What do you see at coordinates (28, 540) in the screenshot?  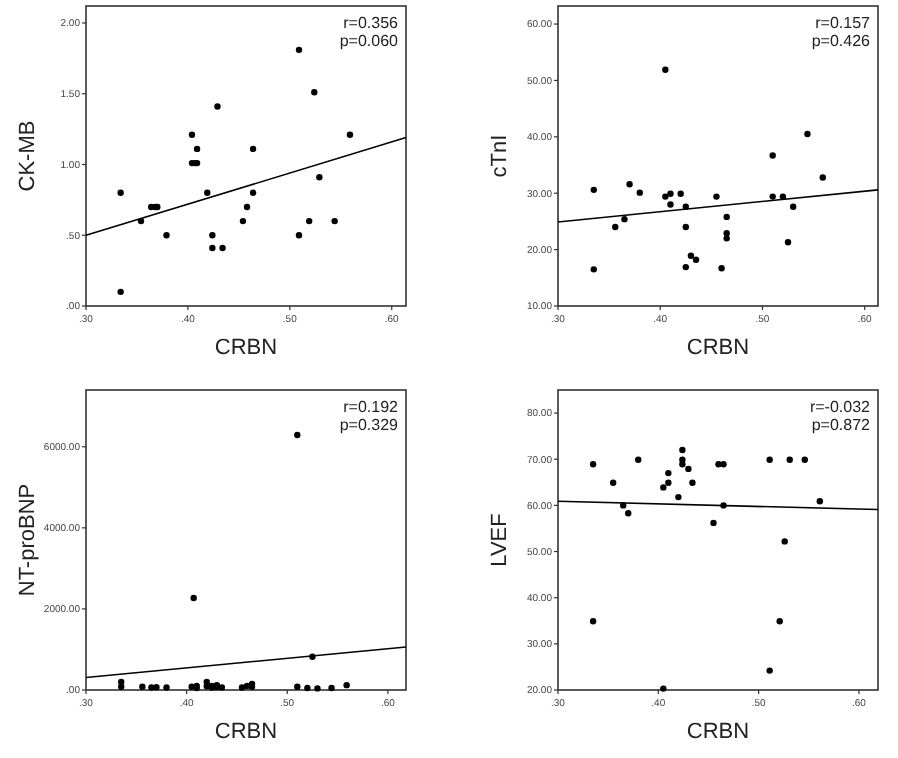 I see `y-axis-title: NT-proBNP` at bounding box center [28, 540].